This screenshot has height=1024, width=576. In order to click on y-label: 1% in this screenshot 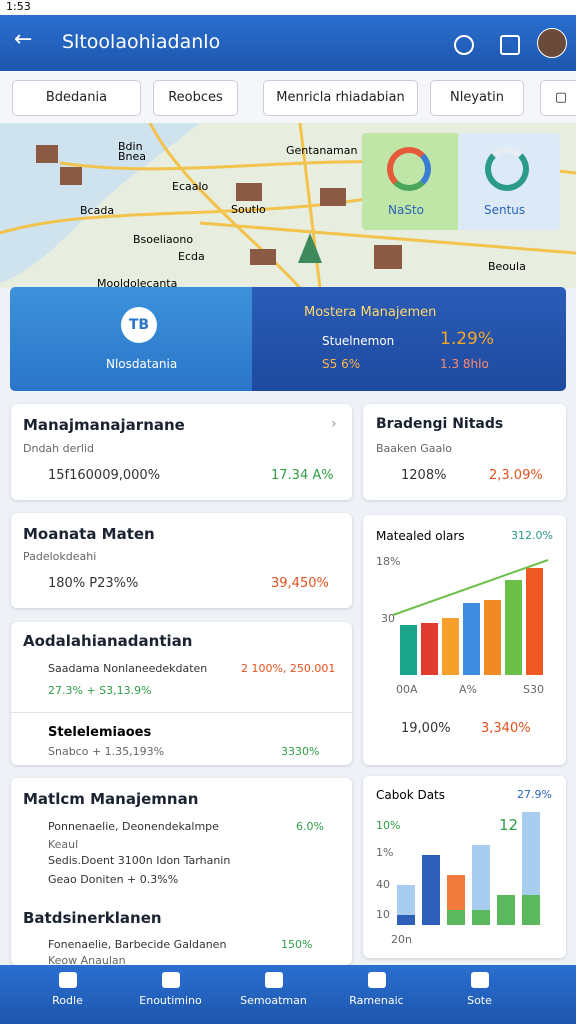, I will do `click(385, 852)`.